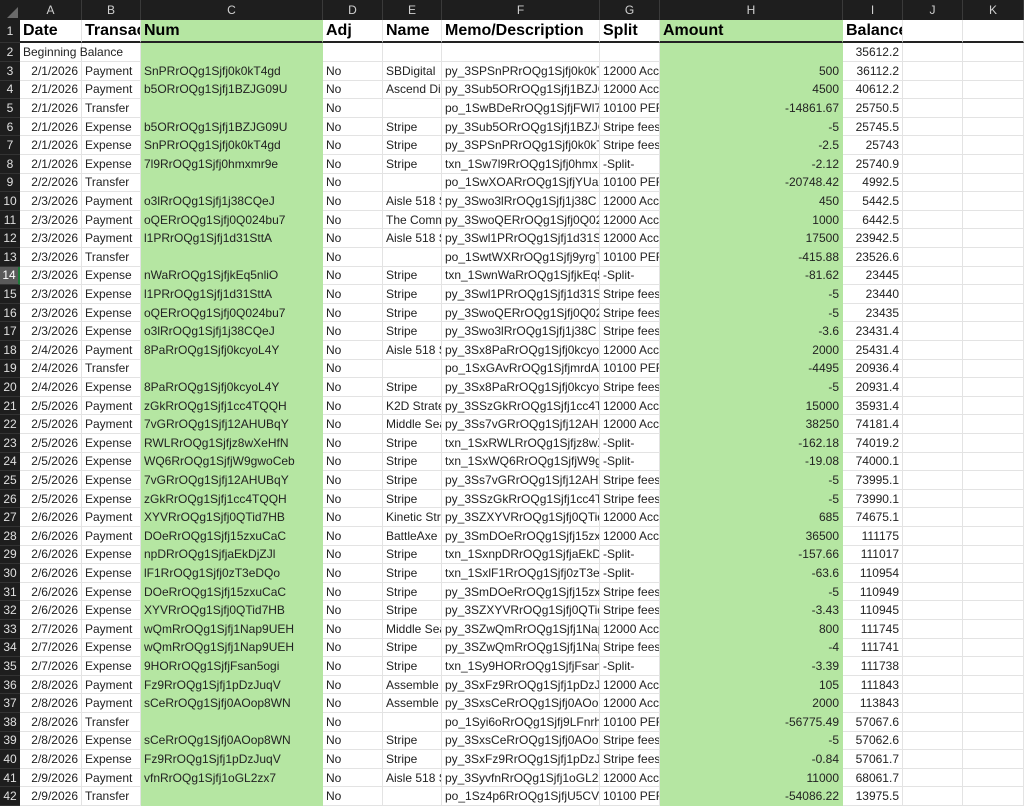 This screenshot has width=1024, height=806. Describe the element at coordinates (10, 796) in the screenshot. I see `row-header-42: 42` at that location.